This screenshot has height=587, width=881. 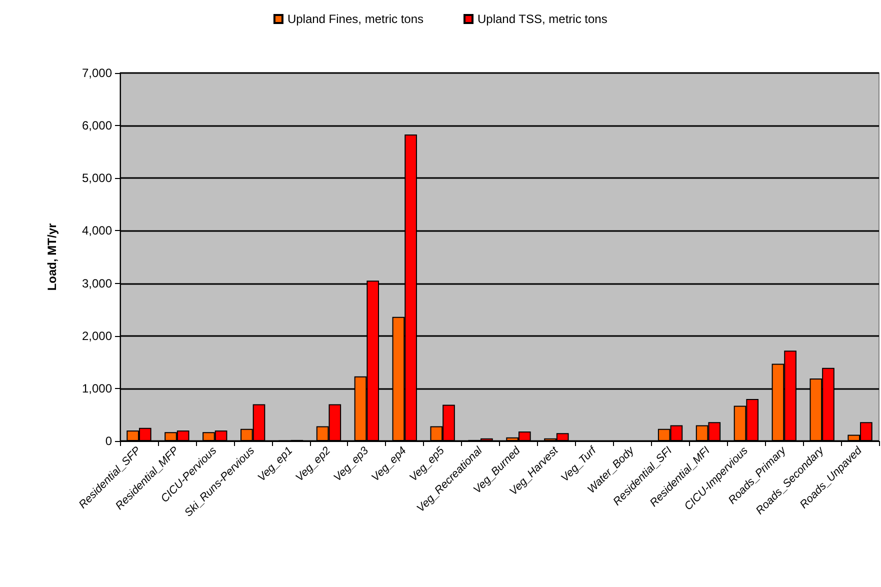 What do you see at coordinates (52, 257) in the screenshot?
I see `y-axis-title: Load, MT/yr` at bounding box center [52, 257].